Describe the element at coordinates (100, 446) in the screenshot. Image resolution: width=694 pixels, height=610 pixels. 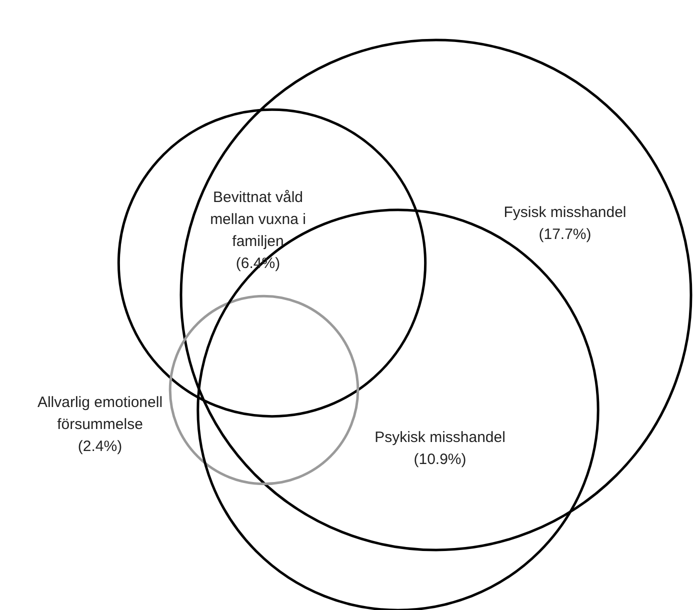
I see `data-label: (2.4%)` at that location.